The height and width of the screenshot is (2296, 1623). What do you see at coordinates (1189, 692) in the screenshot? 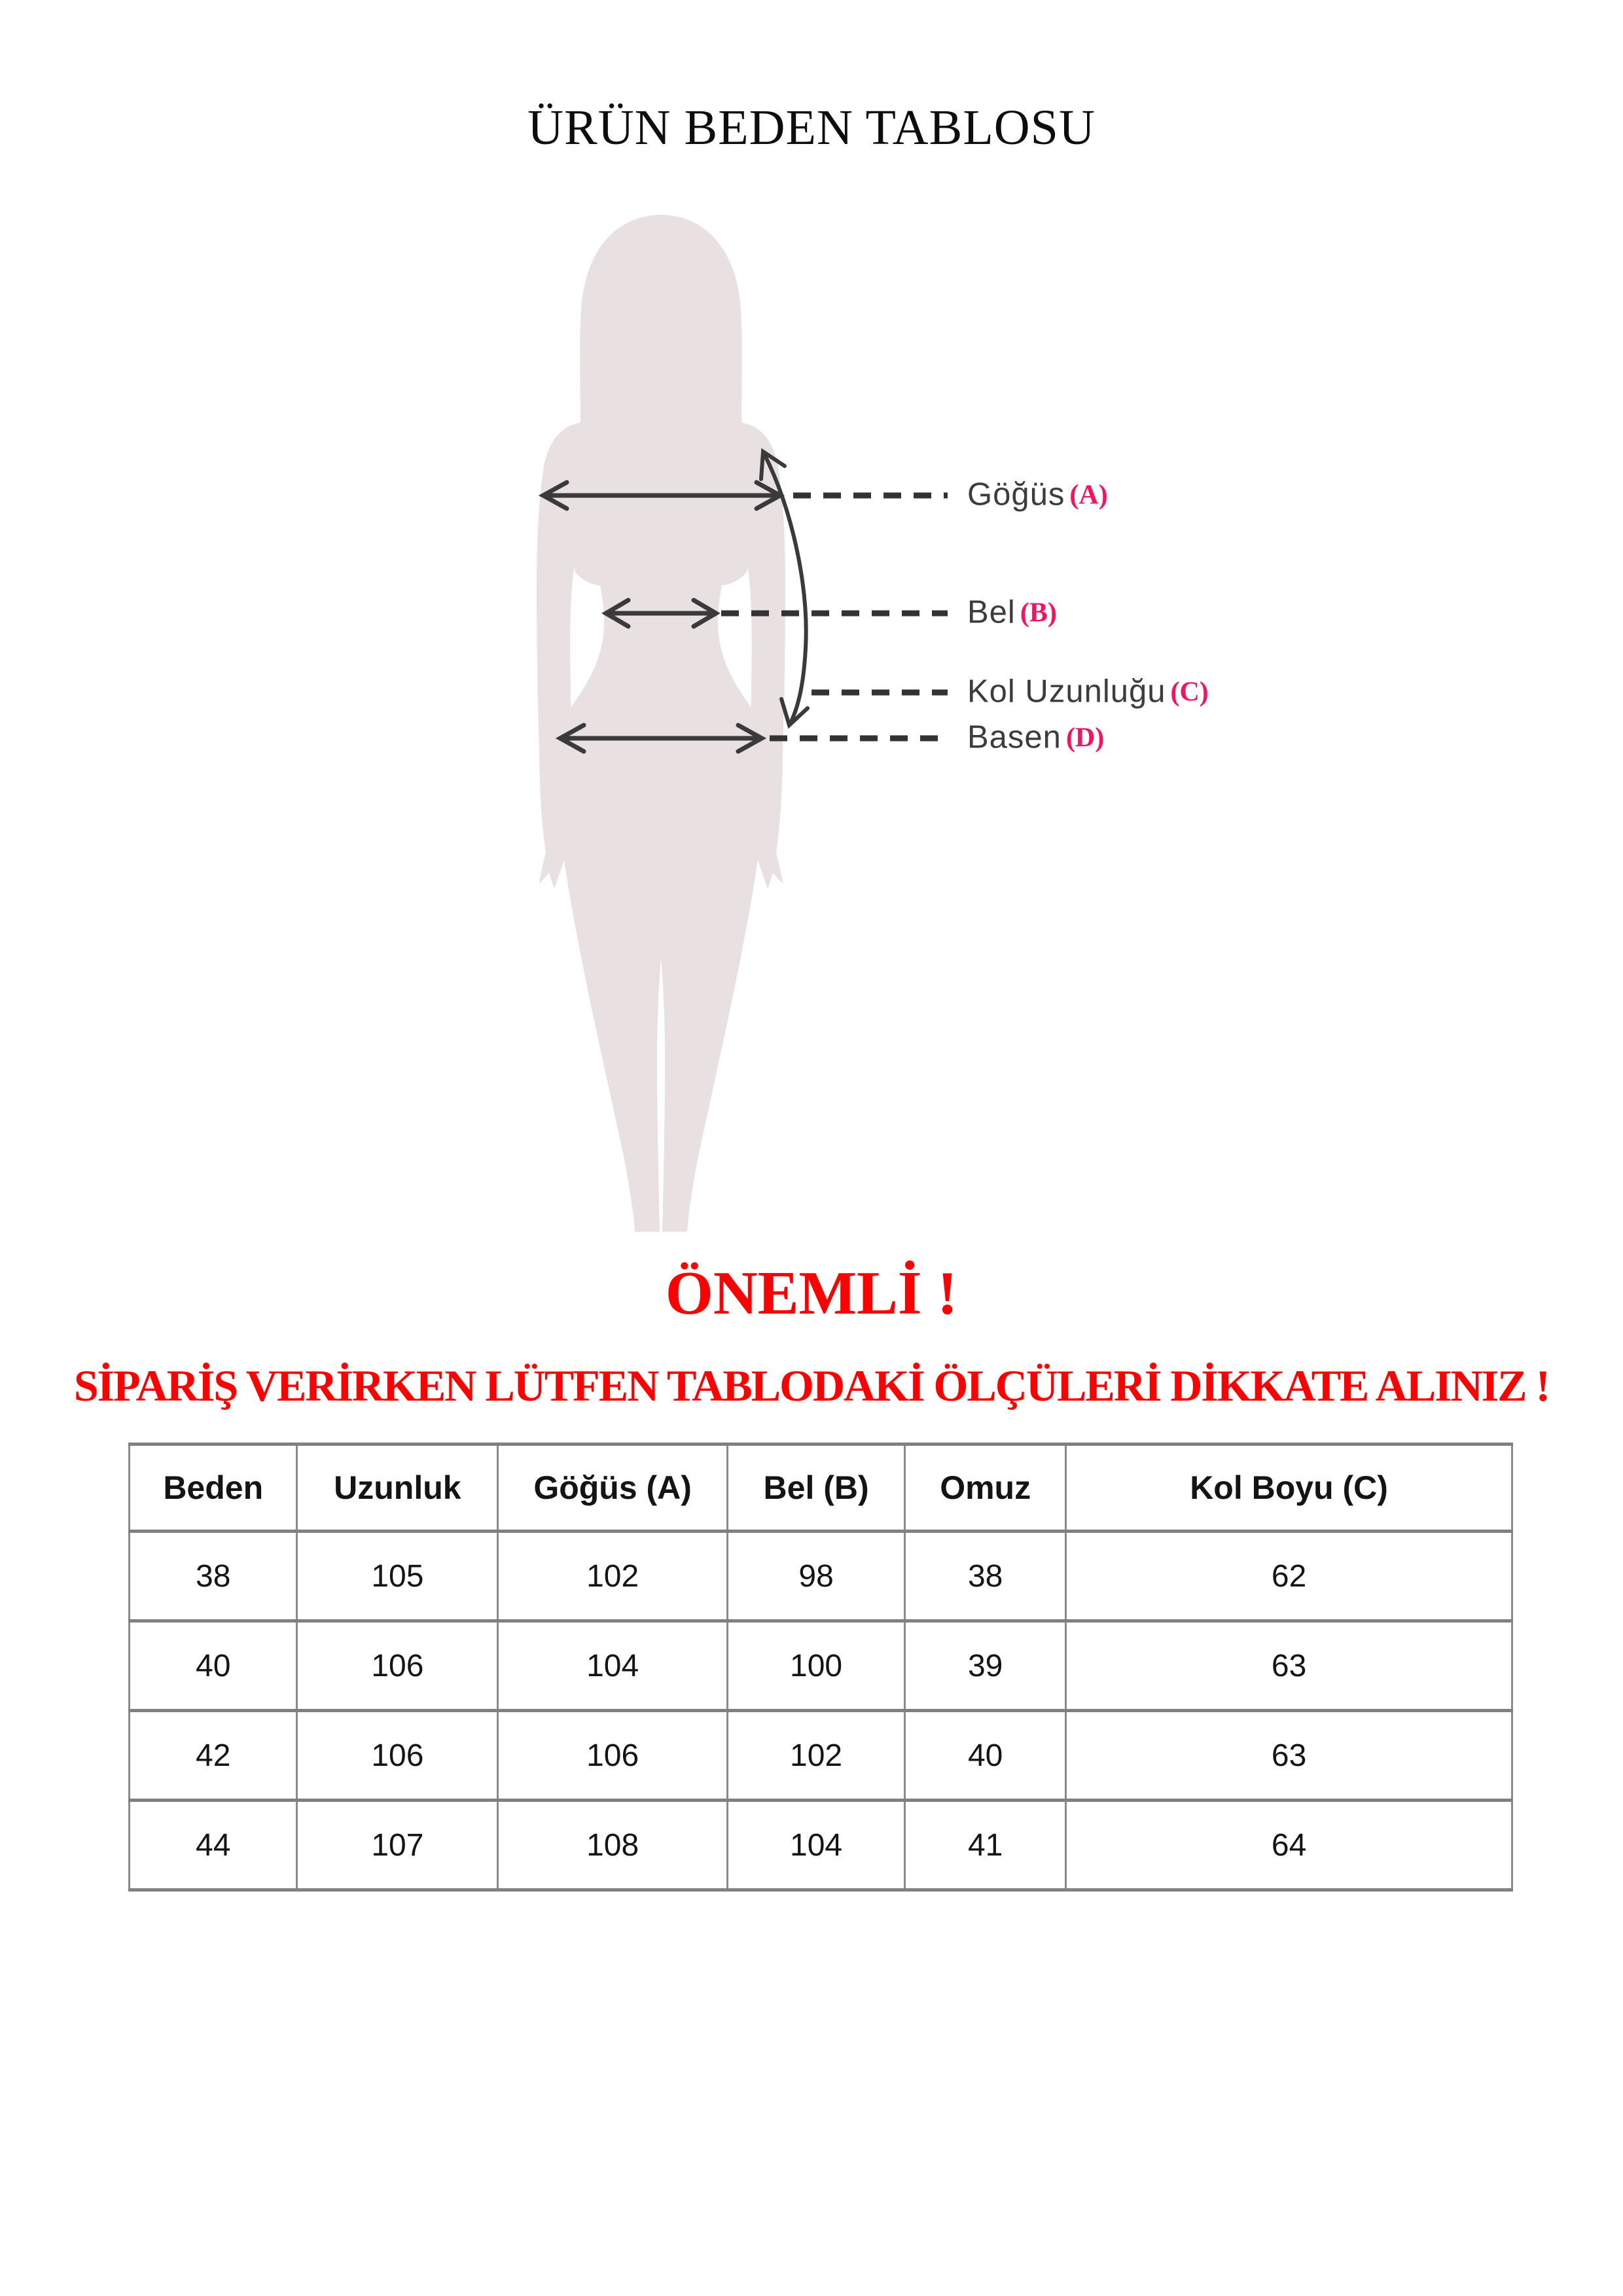
I see `arm-length-label-code: (C)` at bounding box center [1189, 692].